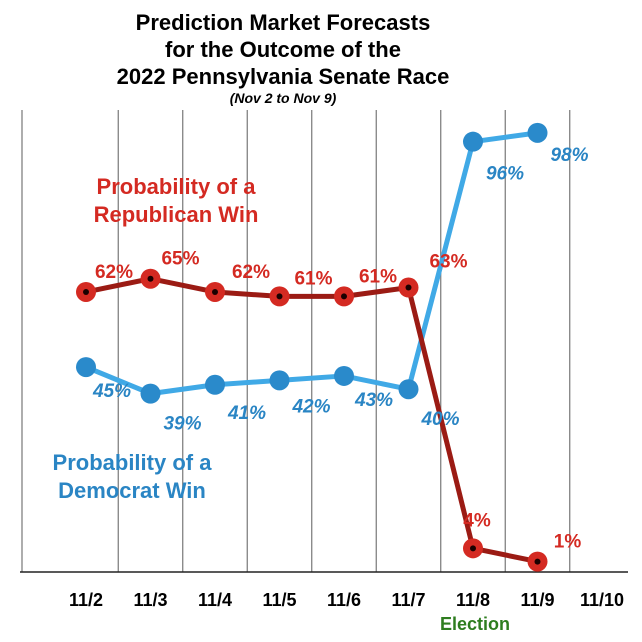  I want to click on x-tick-label: 11/2, so click(86, 600).